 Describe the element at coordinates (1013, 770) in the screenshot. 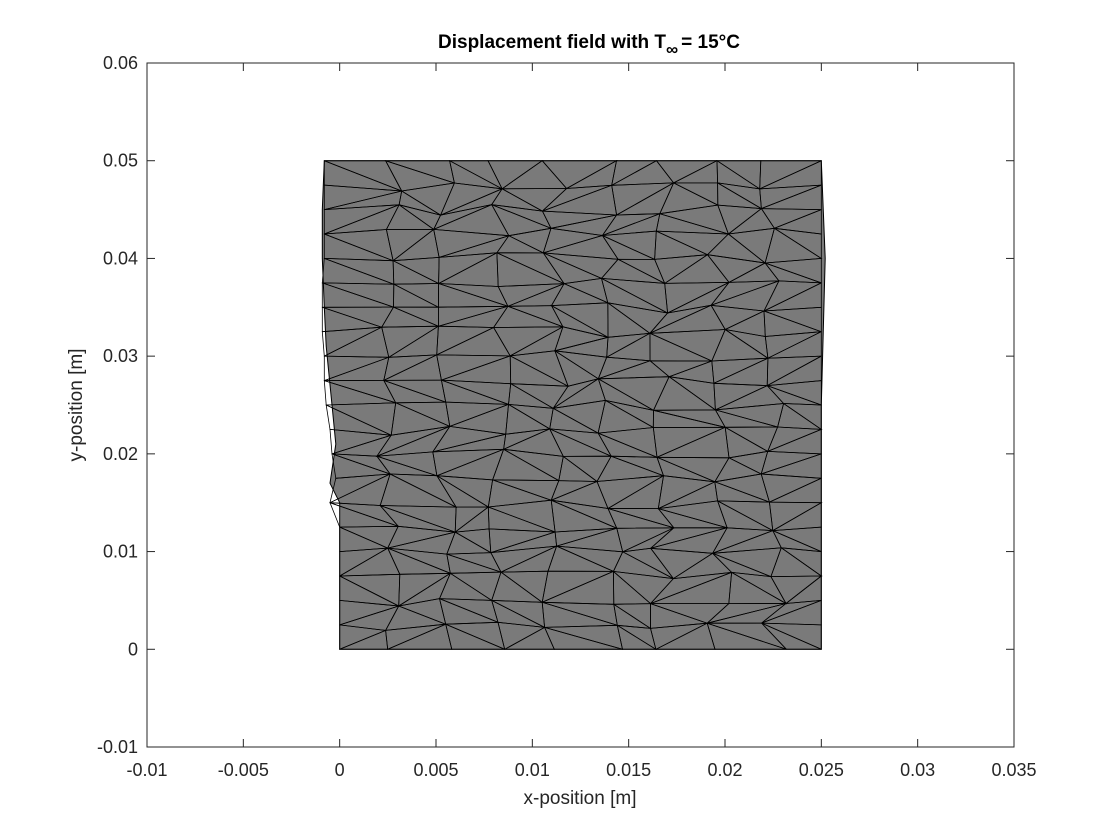

I see `x-tick-label: 0.035` at that location.